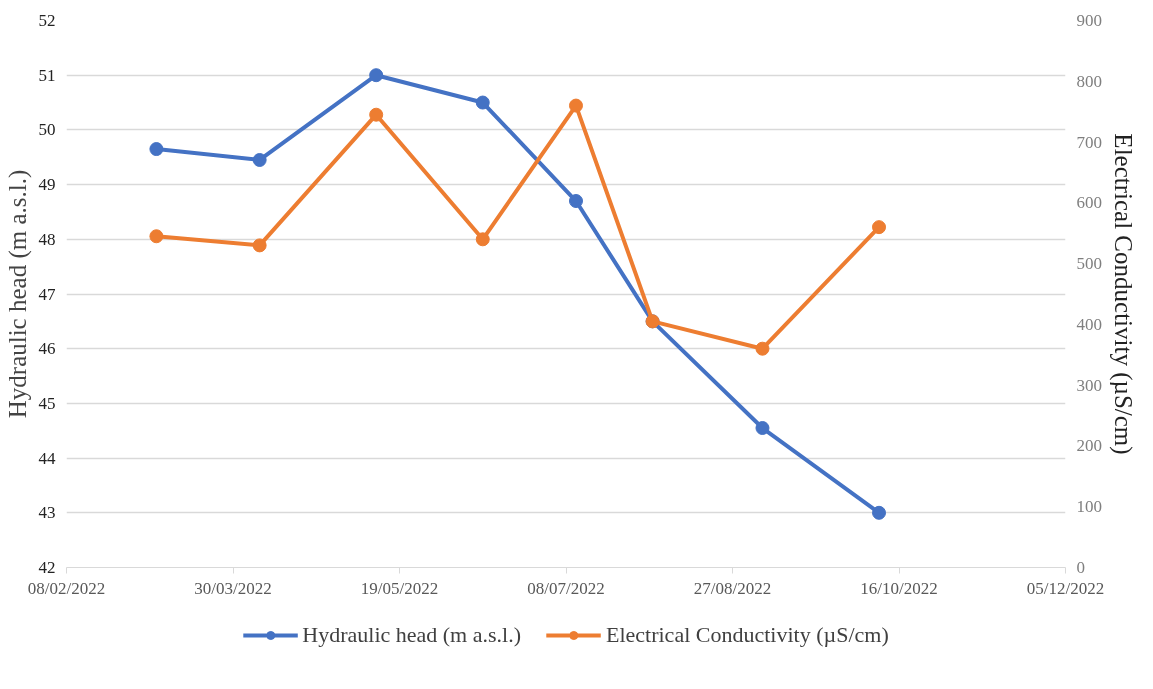  I want to click on y2-tick-label: 200, so click(1089, 446).